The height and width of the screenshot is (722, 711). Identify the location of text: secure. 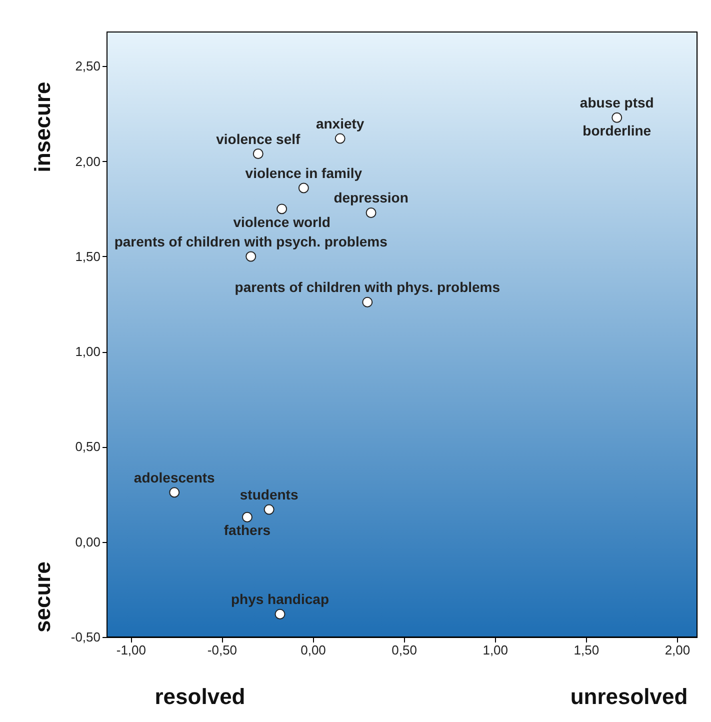
(42, 597).